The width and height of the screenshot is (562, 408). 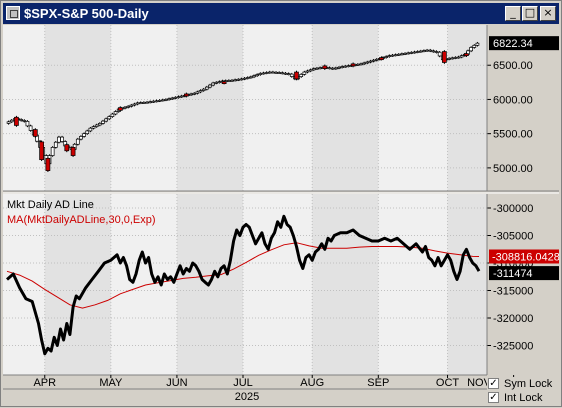 I want to click on minimize-button: _, so click(x=513, y=13).